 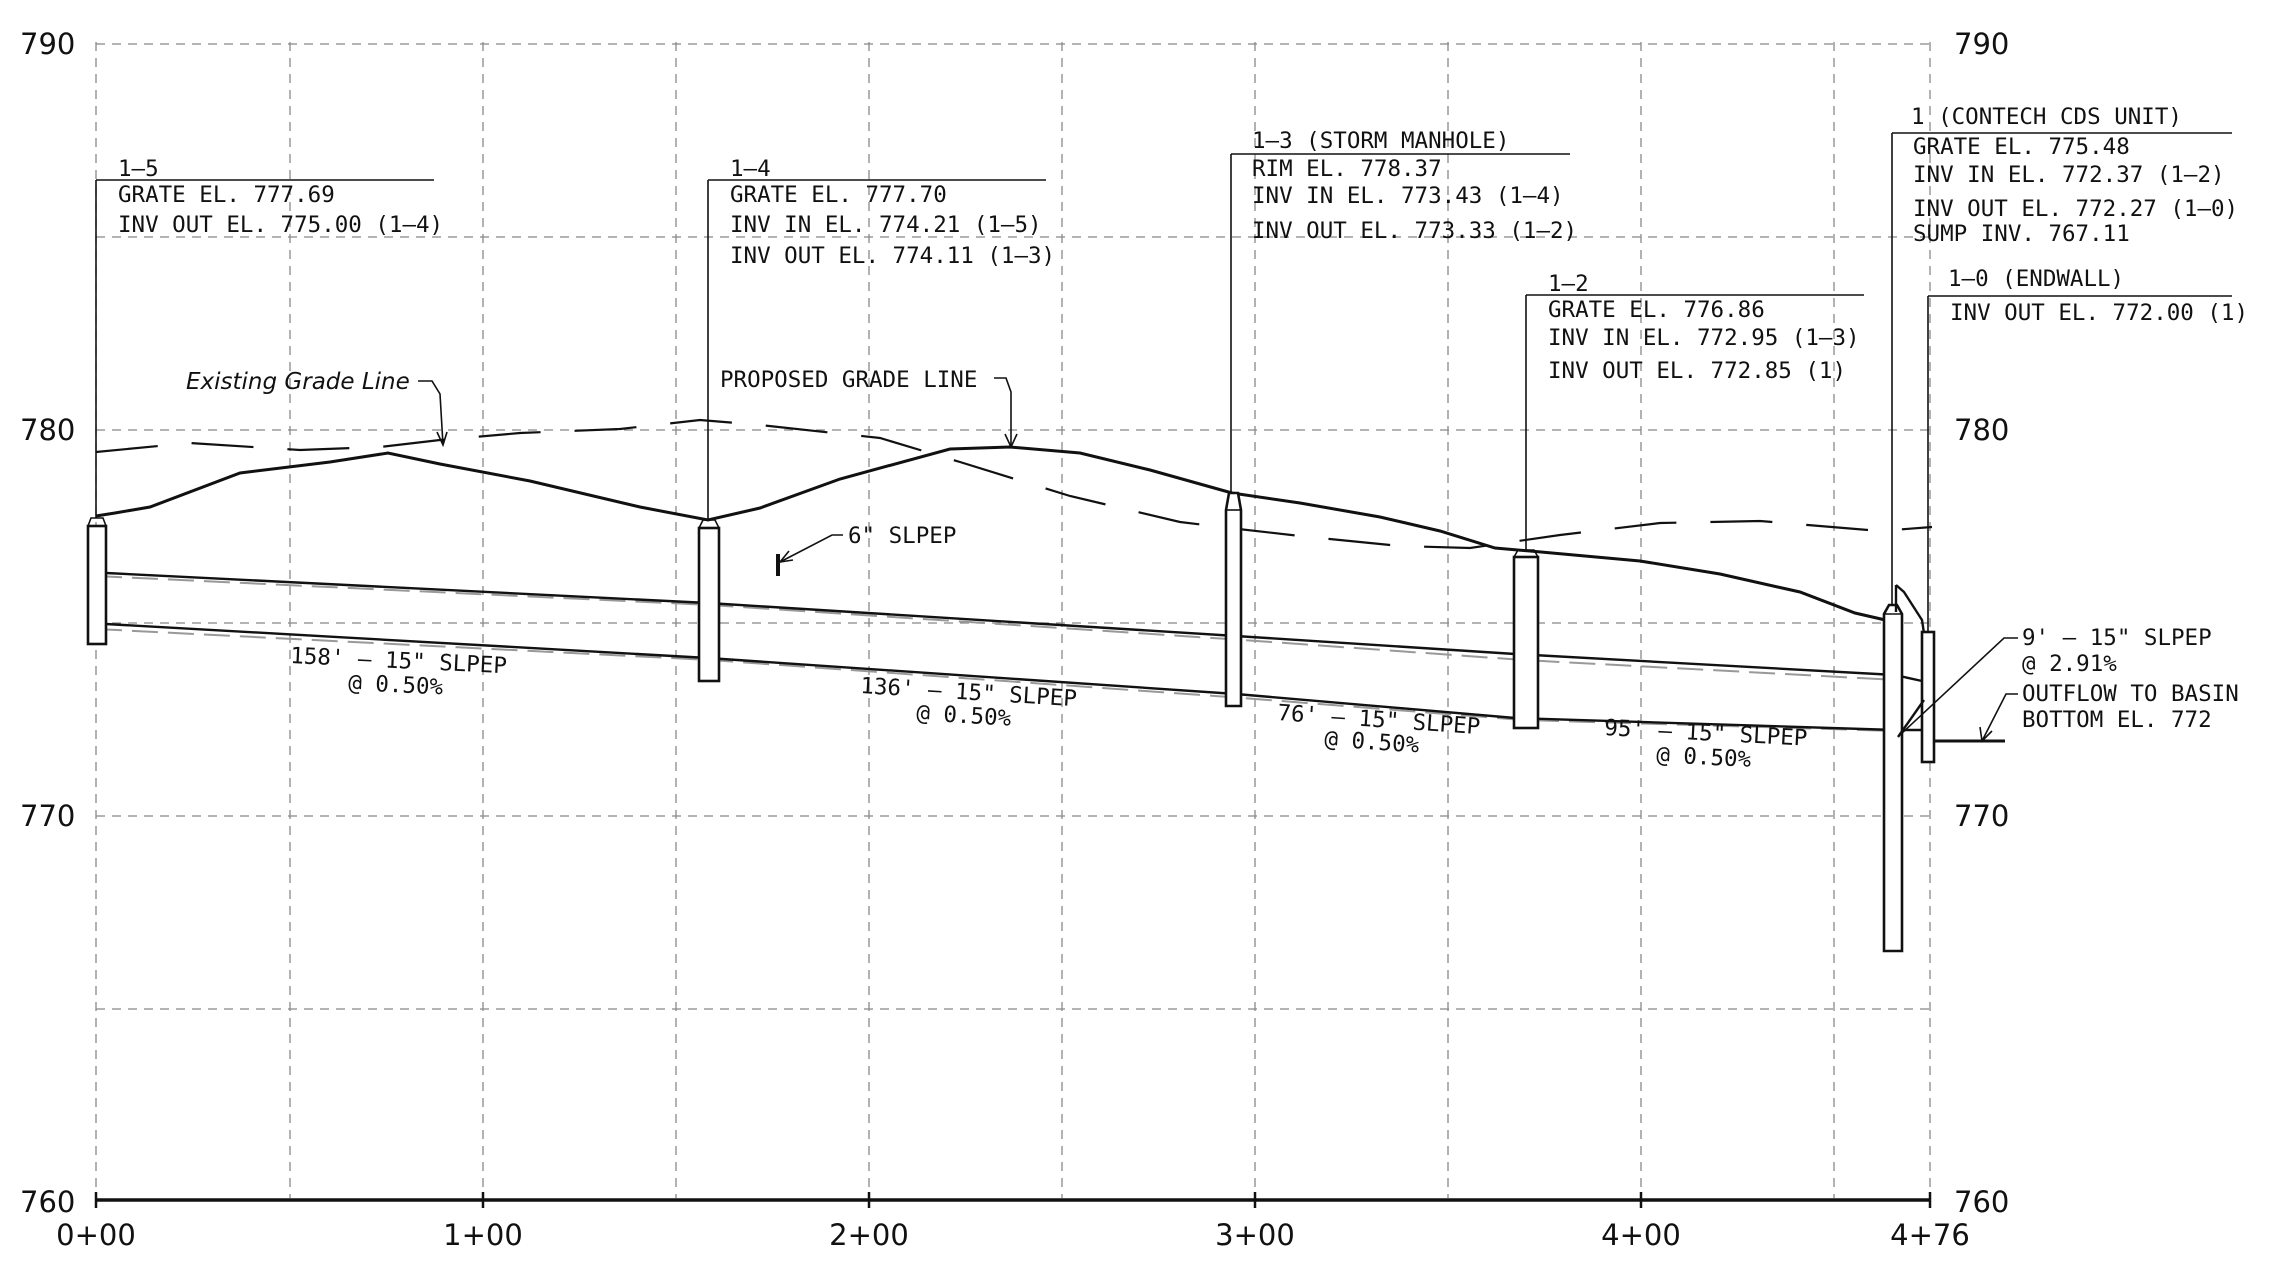 What do you see at coordinates (1930, 1235) in the screenshot?
I see `x-tick-5: 4+76` at bounding box center [1930, 1235].